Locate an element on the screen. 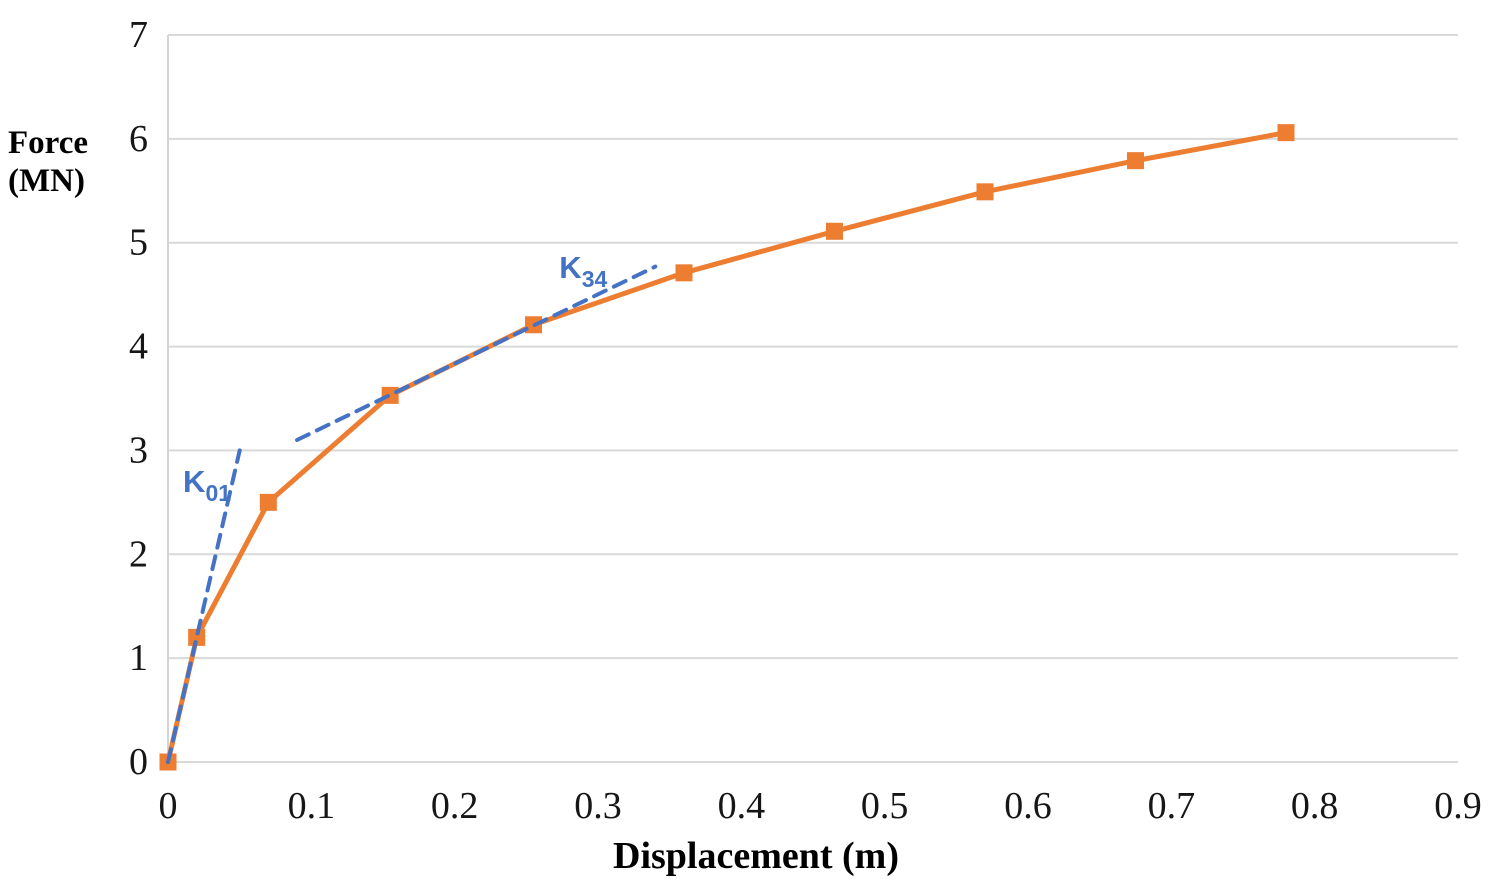  y-tick-label-4: 4 is located at coordinates (138, 347).